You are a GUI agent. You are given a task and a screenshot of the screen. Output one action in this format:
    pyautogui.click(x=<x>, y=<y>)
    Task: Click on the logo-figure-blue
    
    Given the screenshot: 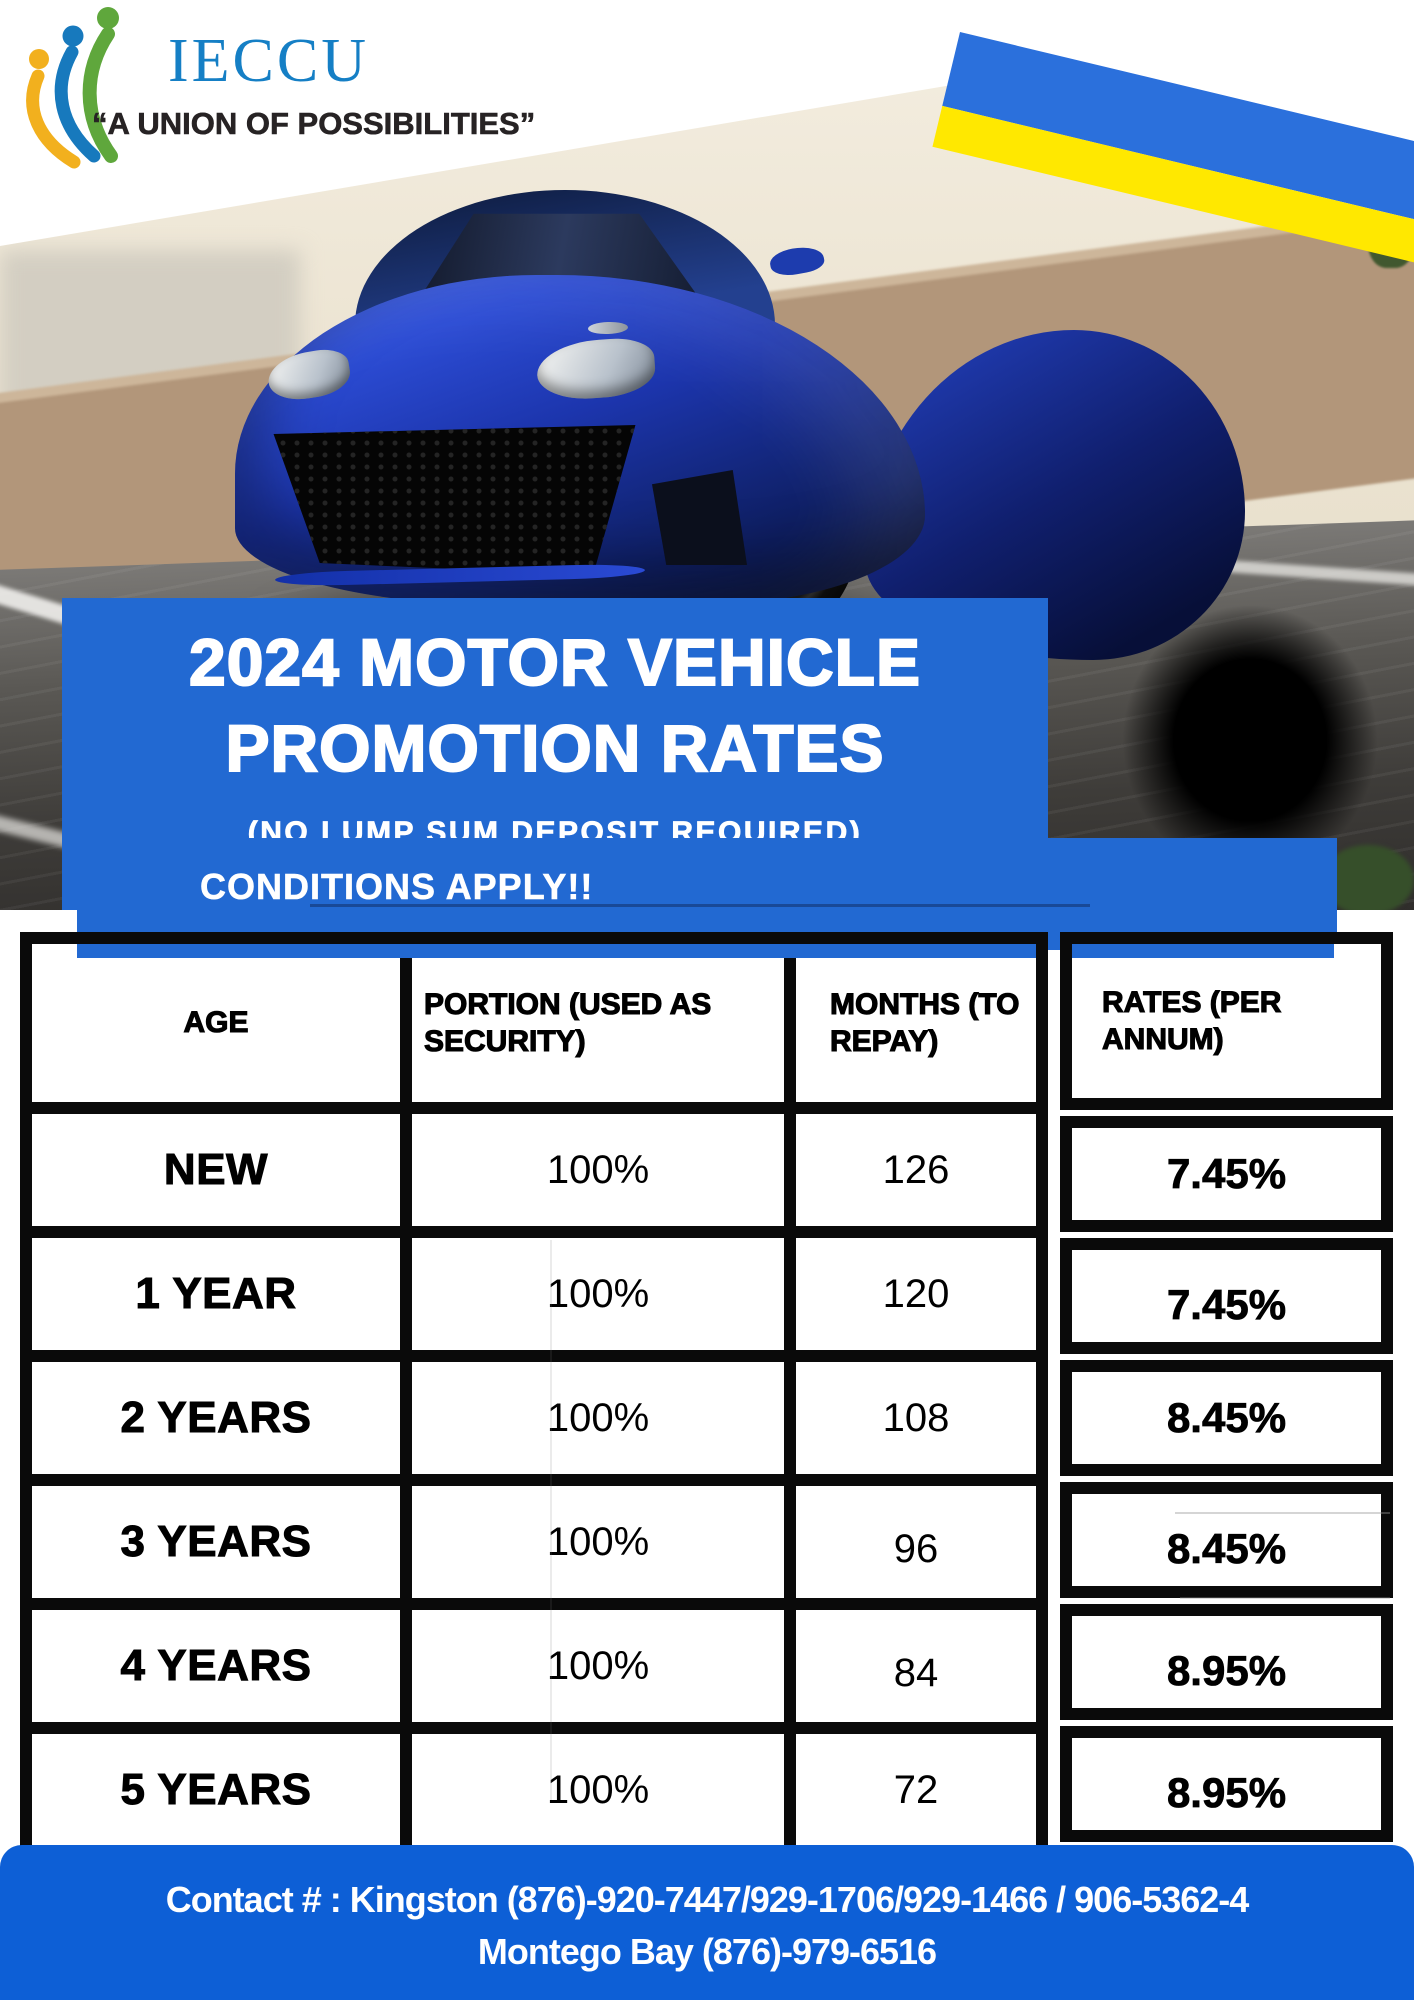 What is the action you would take?
    pyautogui.click(x=77, y=104)
    